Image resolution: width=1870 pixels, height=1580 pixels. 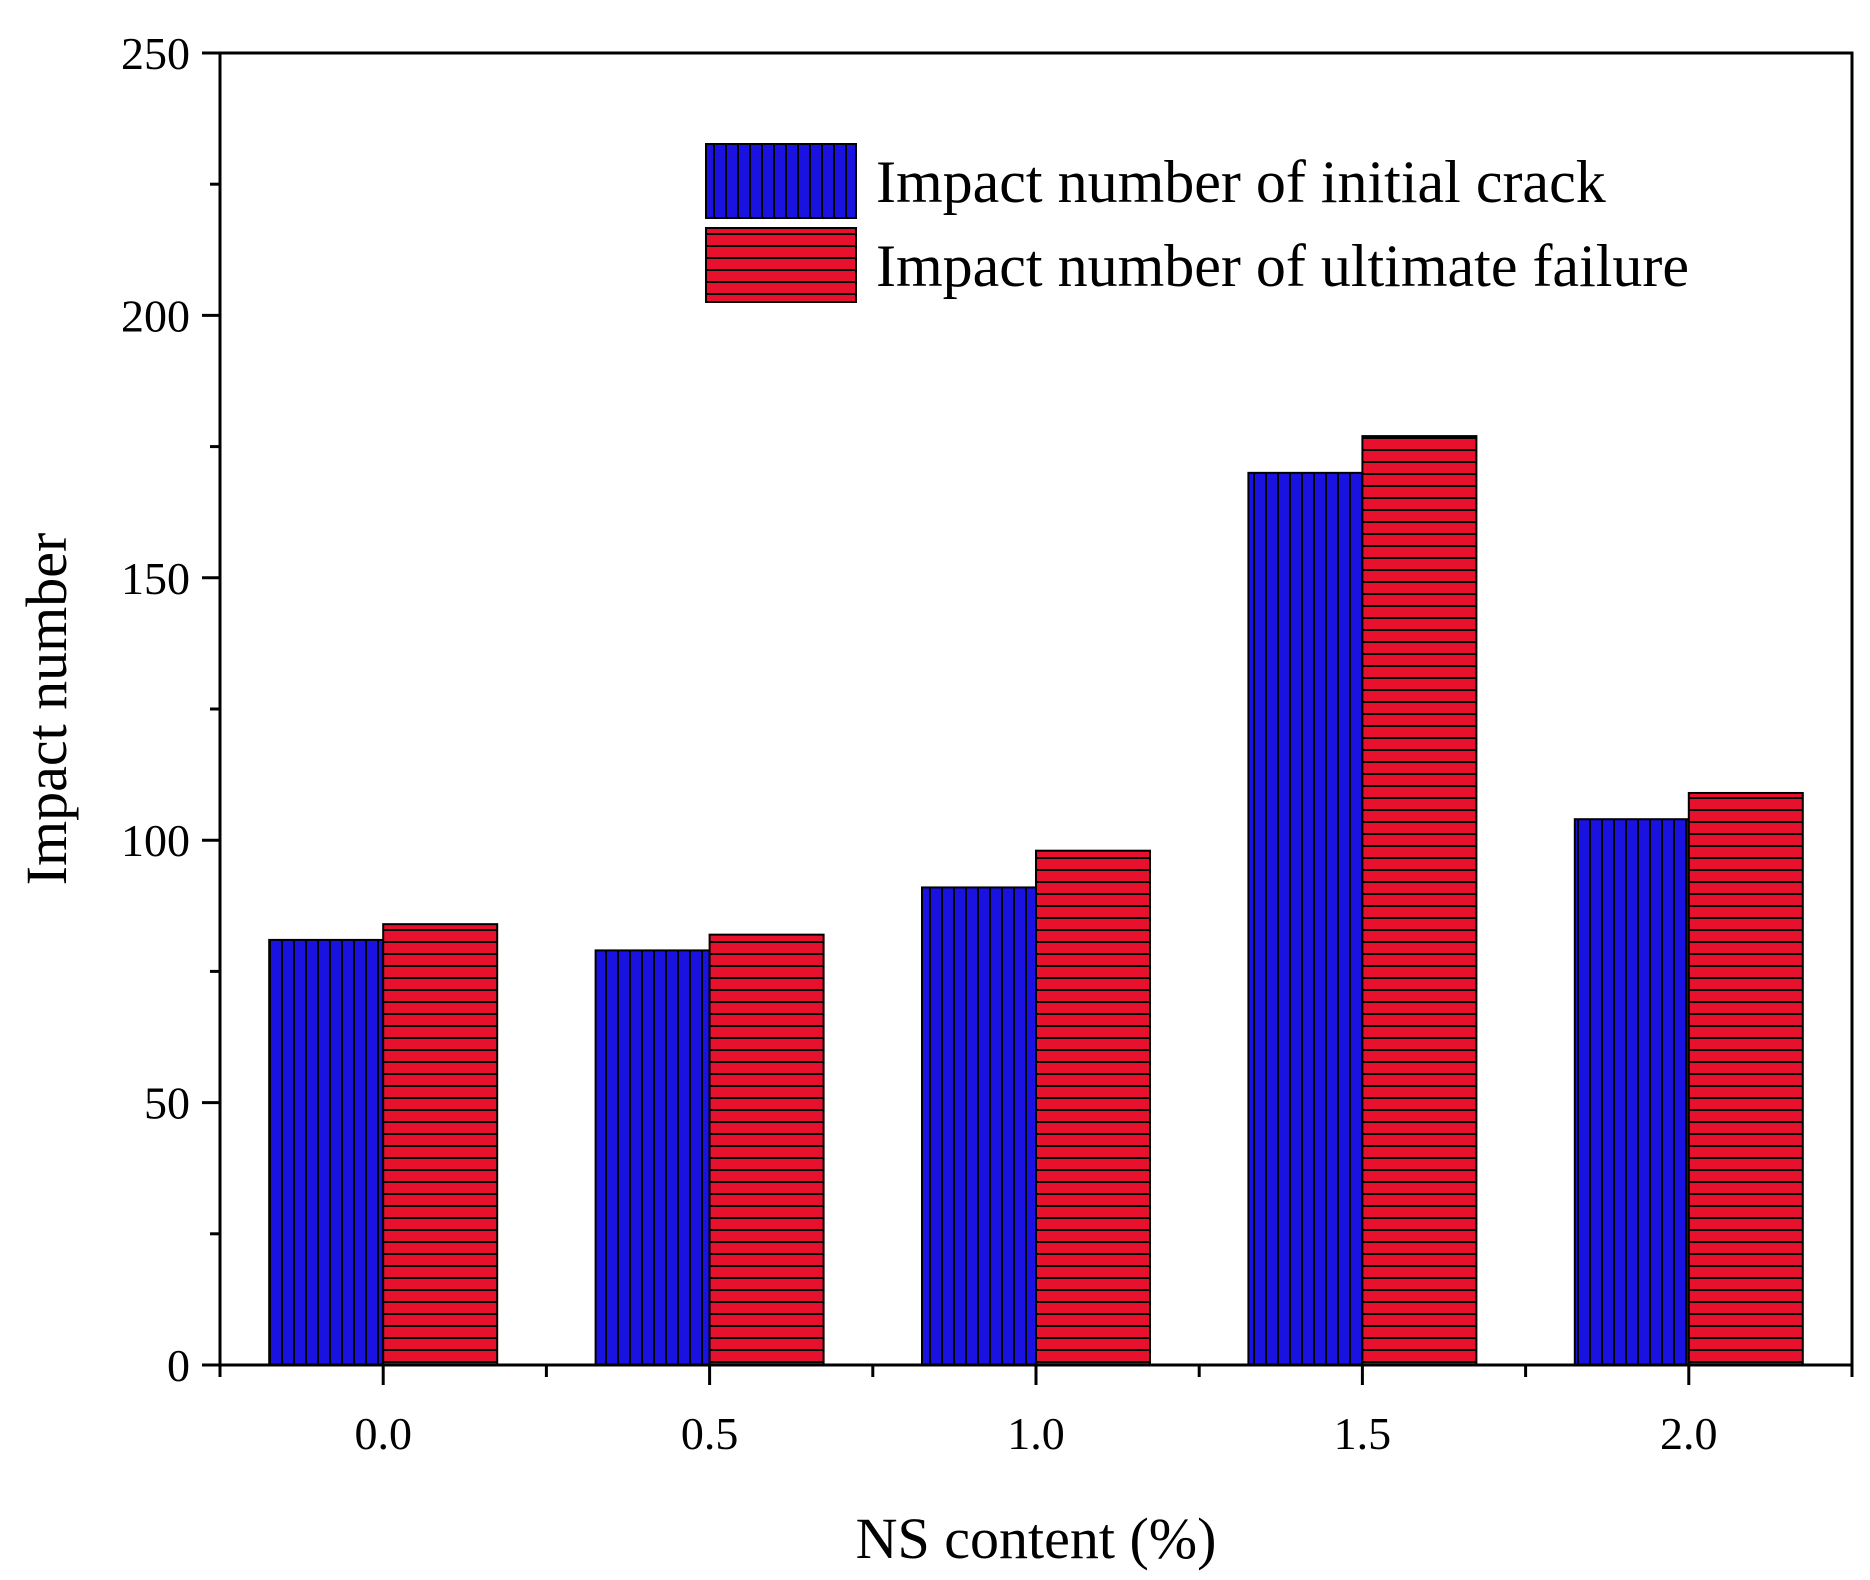 What do you see at coordinates (781, 181) in the screenshot?
I see `legend-swatch-initial-crack` at bounding box center [781, 181].